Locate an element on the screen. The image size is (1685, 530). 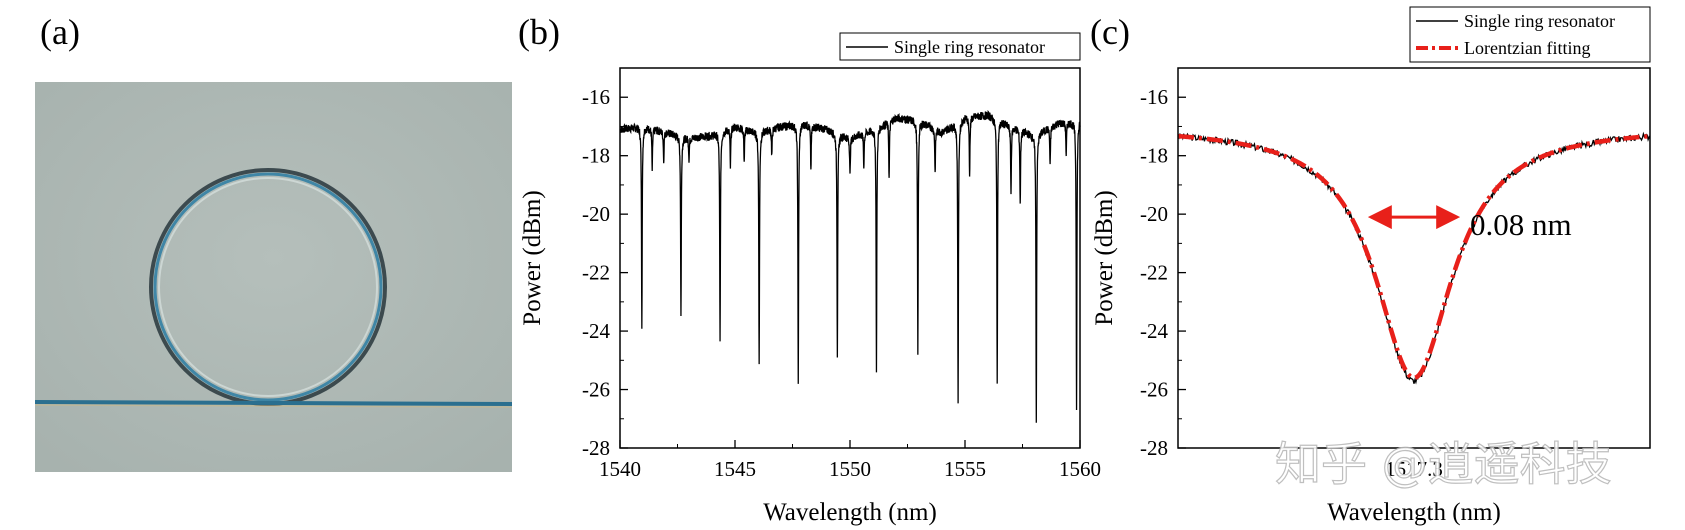
fwhm-annotation: 0.08 nm is located at coordinates (1521, 224).